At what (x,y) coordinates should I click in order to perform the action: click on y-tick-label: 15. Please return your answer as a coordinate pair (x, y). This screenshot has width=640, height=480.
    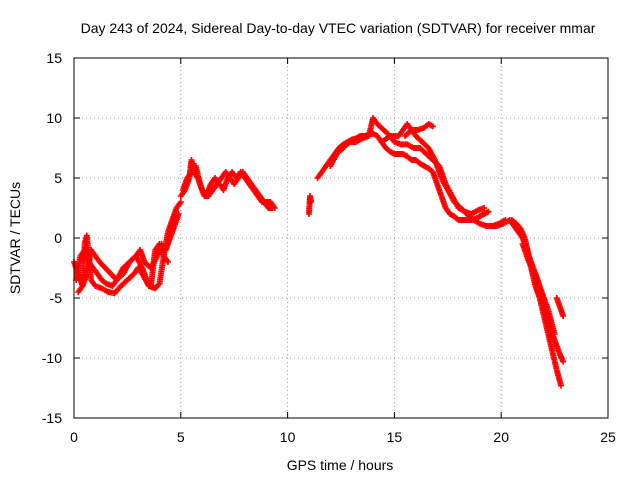
    Looking at the image, I should click on (54, 58).